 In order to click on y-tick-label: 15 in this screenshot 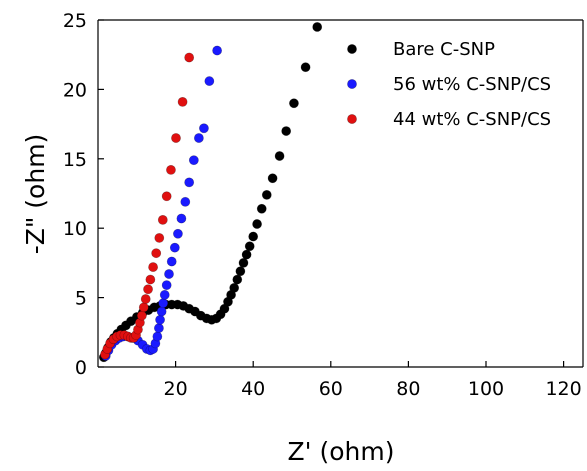, I will do `click(75, 160)`.